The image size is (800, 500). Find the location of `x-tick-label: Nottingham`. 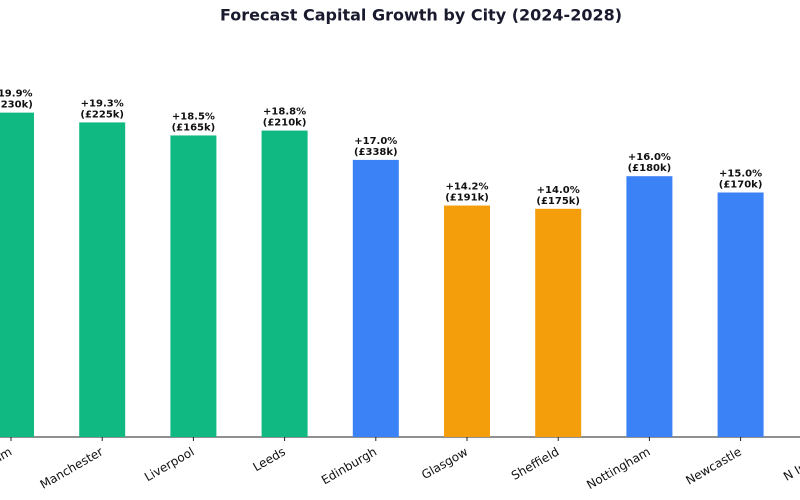

x-tick-label: Nottingham is located at coordinates (618, 469).